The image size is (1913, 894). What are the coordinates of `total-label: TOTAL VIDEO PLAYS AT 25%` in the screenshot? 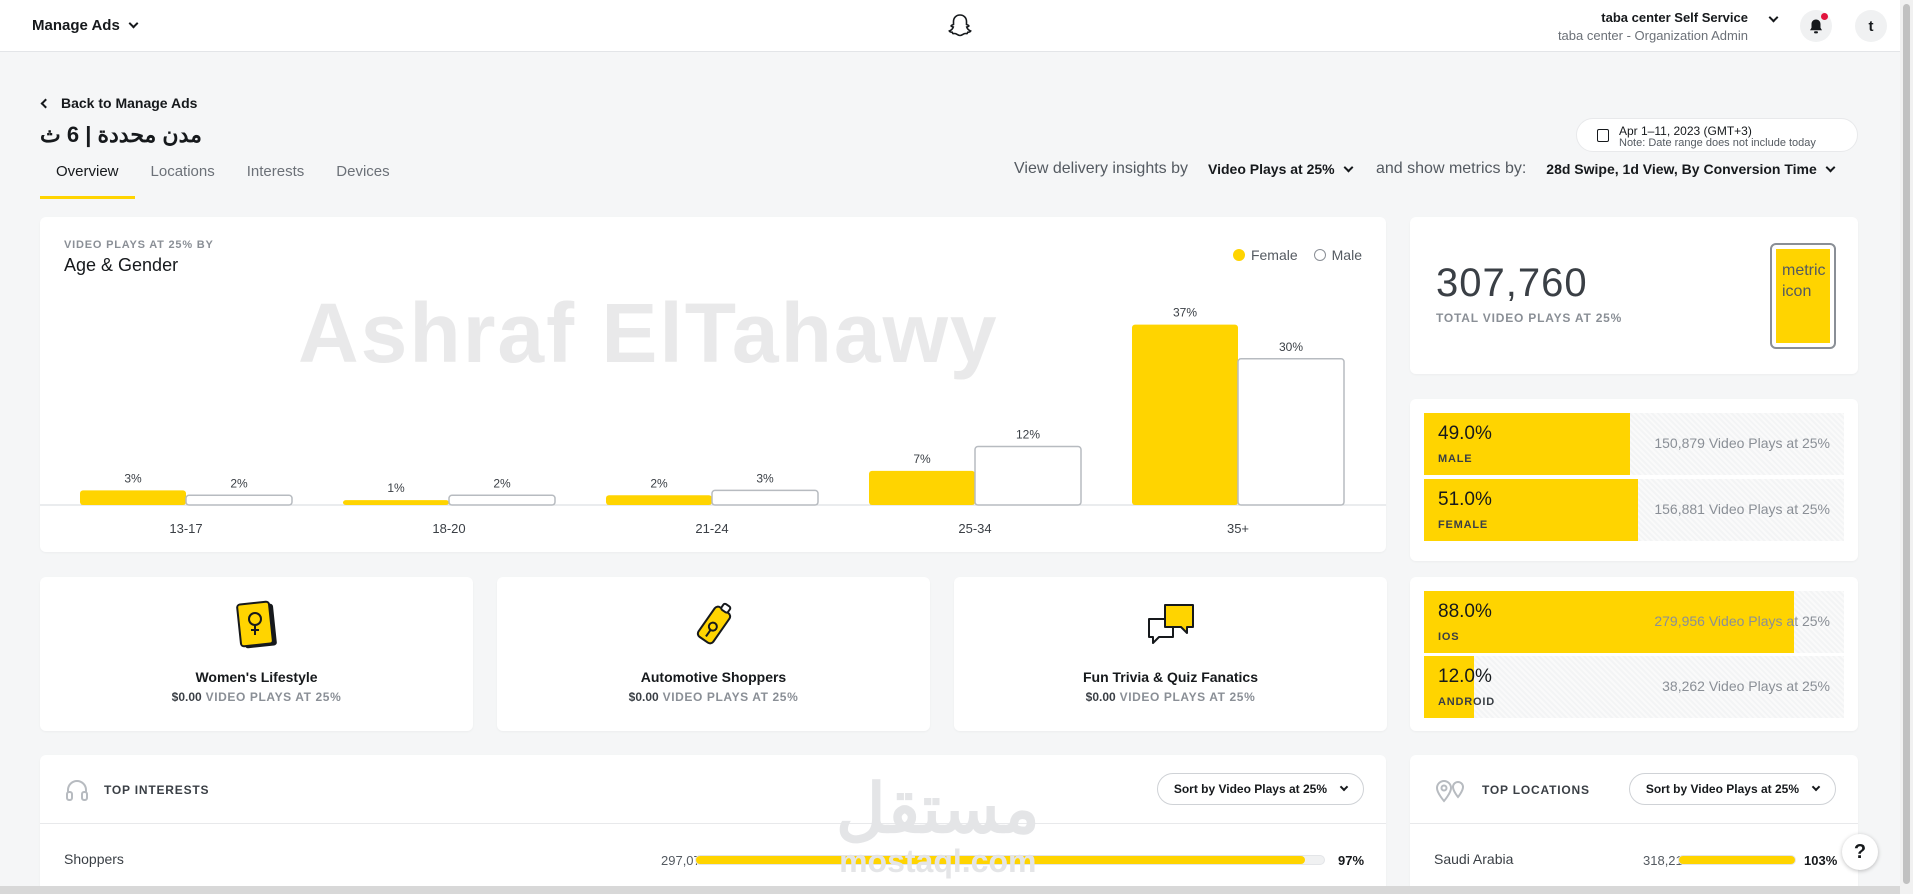 It's located at (1529, 318).